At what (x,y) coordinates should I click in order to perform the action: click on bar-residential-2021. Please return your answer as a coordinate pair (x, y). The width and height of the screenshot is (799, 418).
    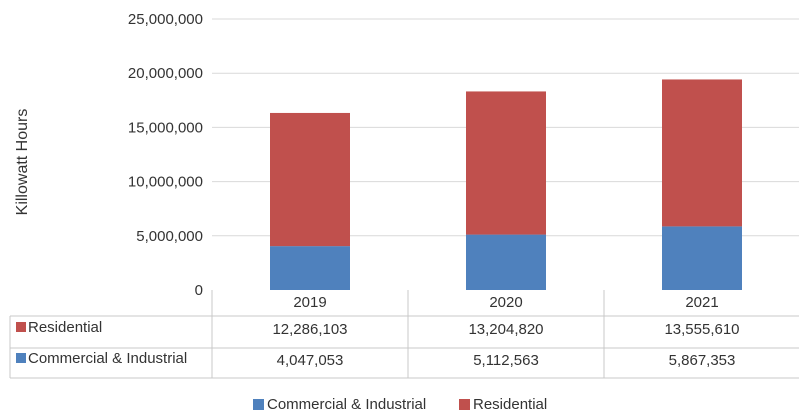
    Looking at the image, I should click on (702, 153).